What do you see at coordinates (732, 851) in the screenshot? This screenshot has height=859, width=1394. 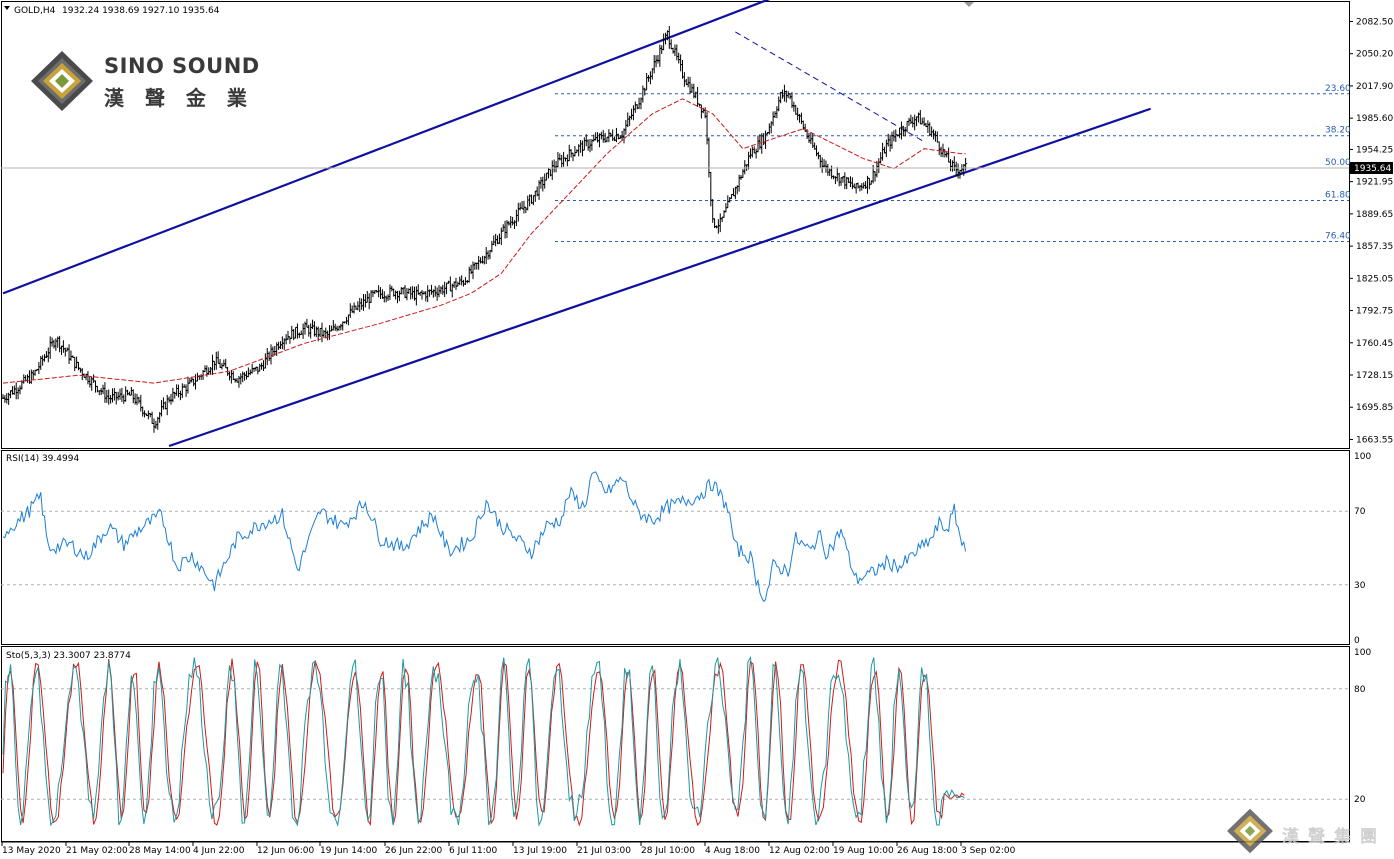 I see `time-tick-label: 4 Aug 18:00` at bounding box center [732, 851].